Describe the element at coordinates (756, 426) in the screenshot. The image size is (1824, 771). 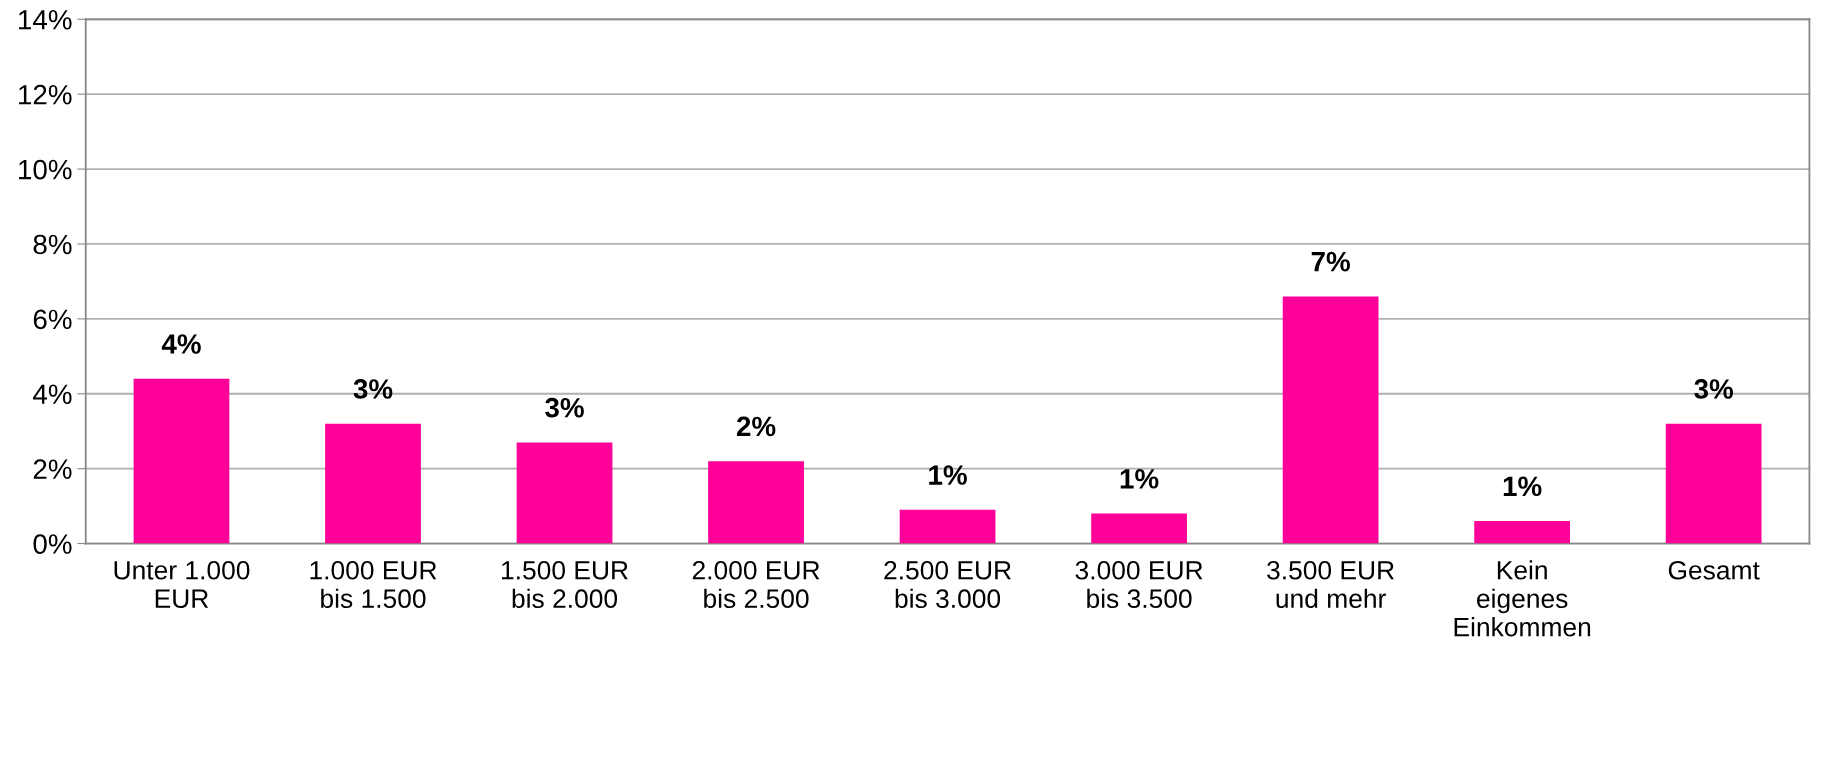
I see `data-label: 2%` at that location.